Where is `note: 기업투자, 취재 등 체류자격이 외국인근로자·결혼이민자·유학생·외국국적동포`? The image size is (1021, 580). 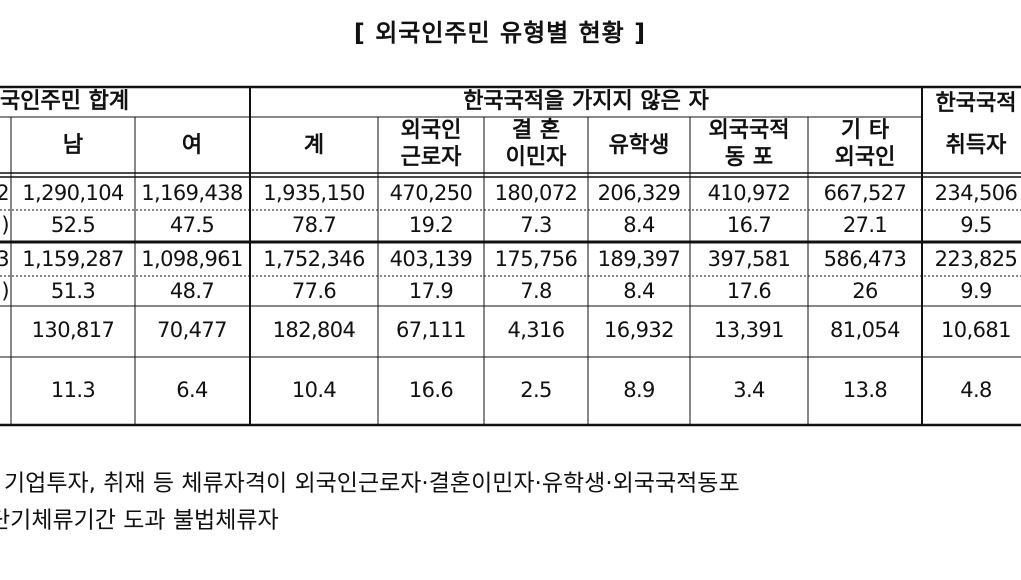
note: 기업투자, 취재 등 체류자격이 외국인근로자·결혼이민자·유학생·외국국적동포 is located at coordinates (372, 484).